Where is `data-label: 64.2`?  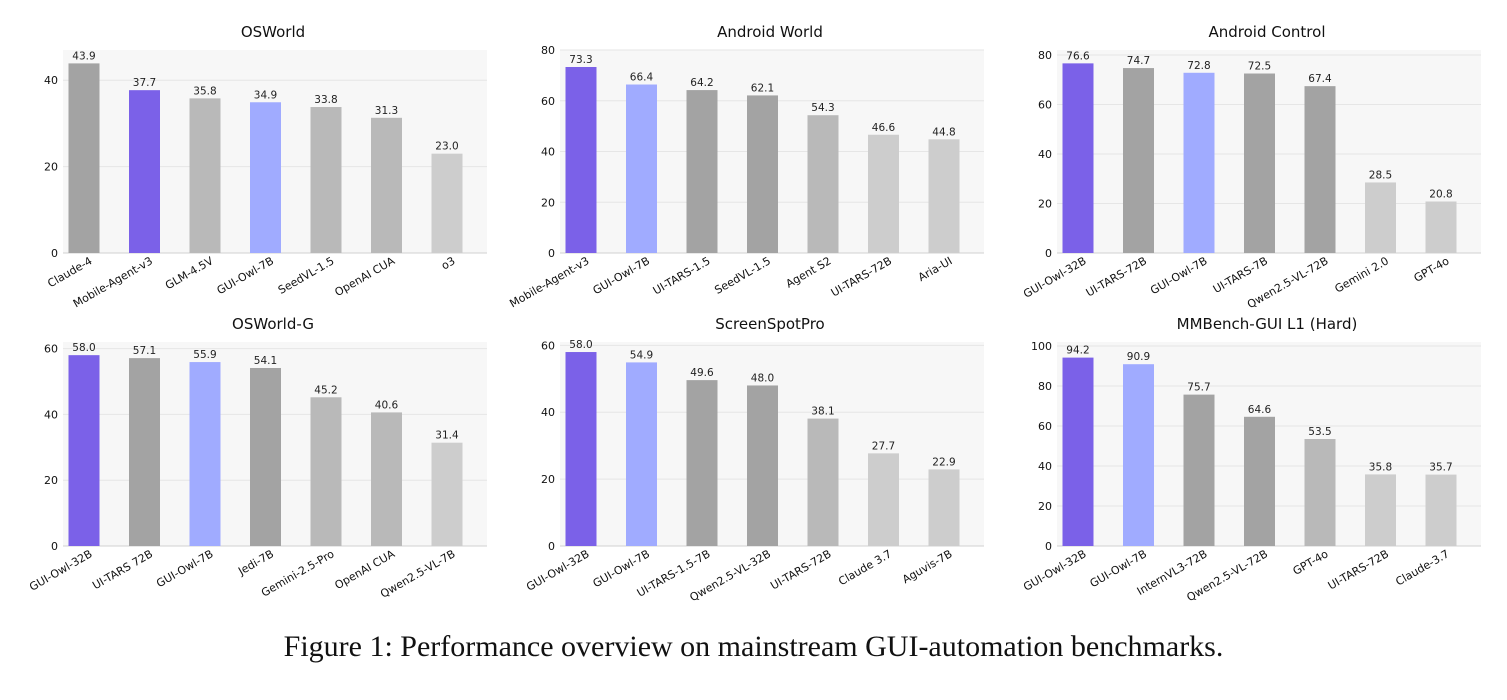
data-label: 64.2 is located at coordinates (701, 83).